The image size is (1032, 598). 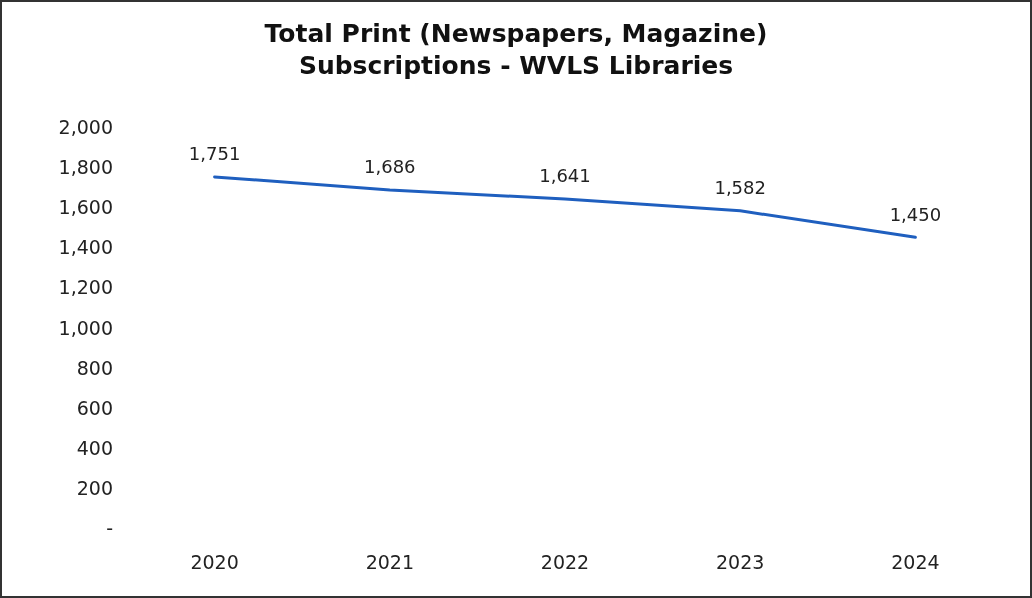 What do you see at coordinates (740, 561) in the screenshot?
I see `x-tick-label: 2023` at bounding box center [740, 561].